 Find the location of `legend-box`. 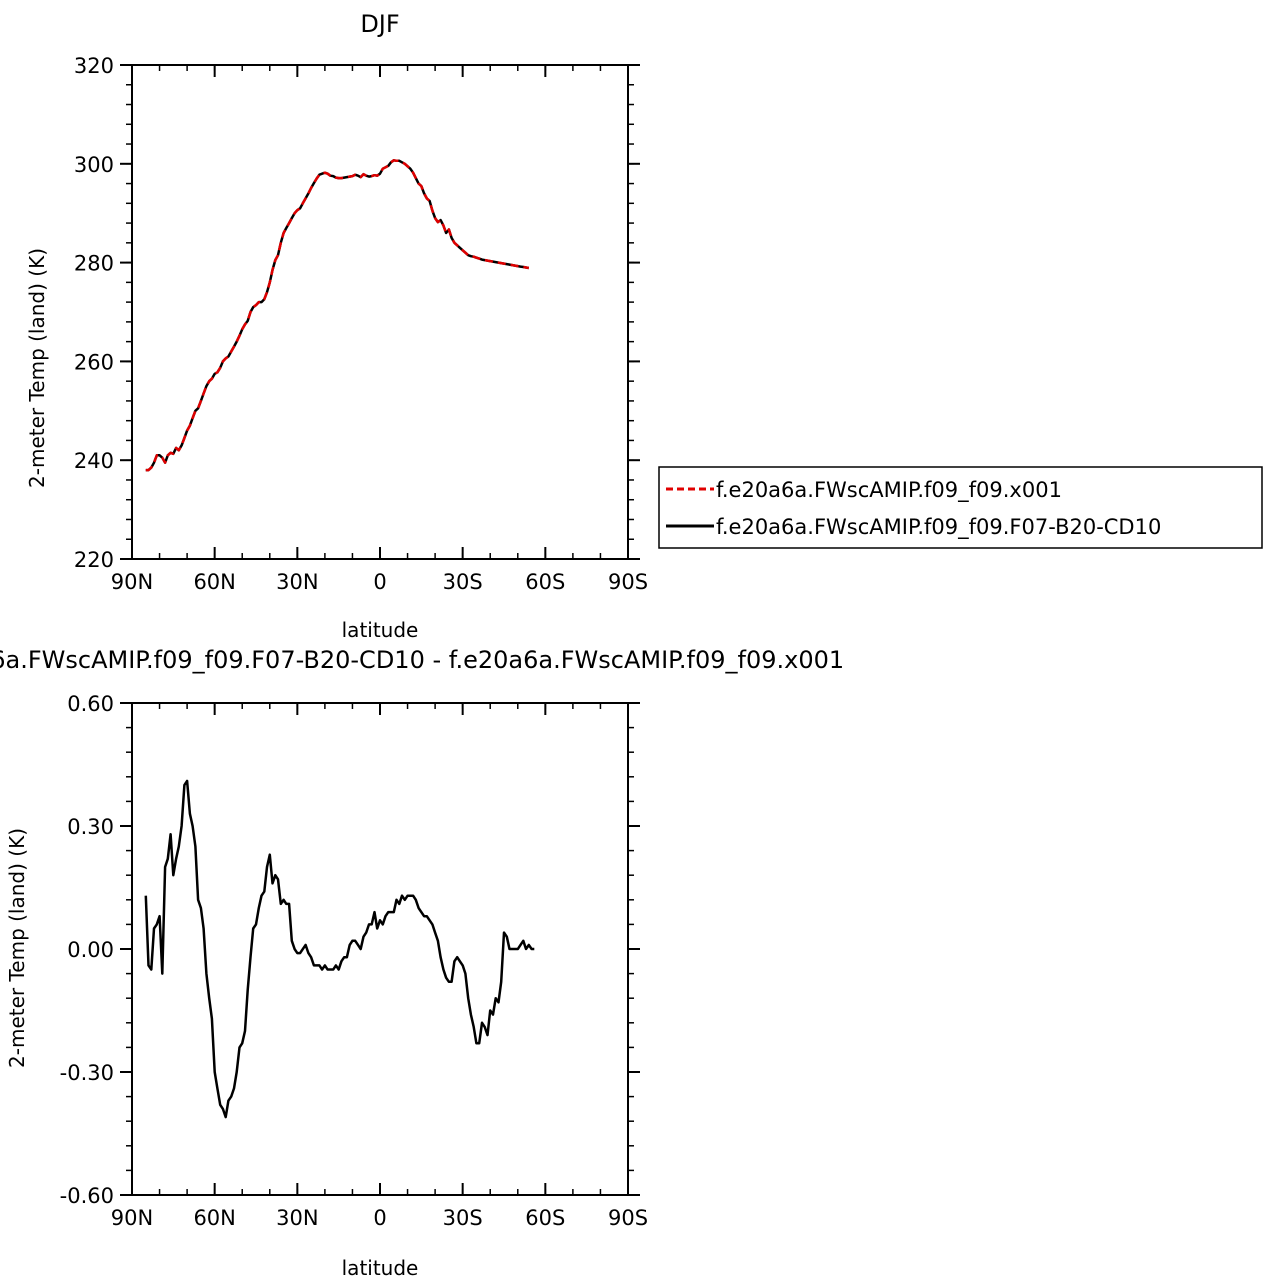

legend-box is located at coordinates (960, 507).